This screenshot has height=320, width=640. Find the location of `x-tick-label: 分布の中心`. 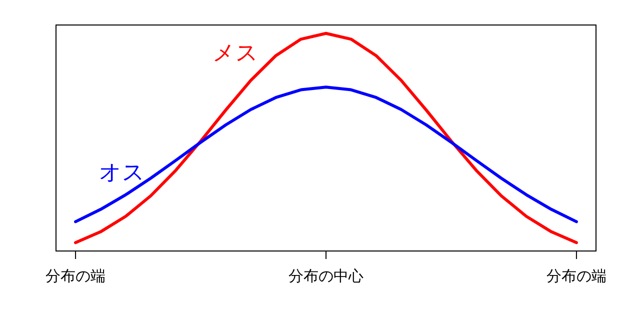

x-tick-label: 分布の中心 is located at coordinates (326, 276).